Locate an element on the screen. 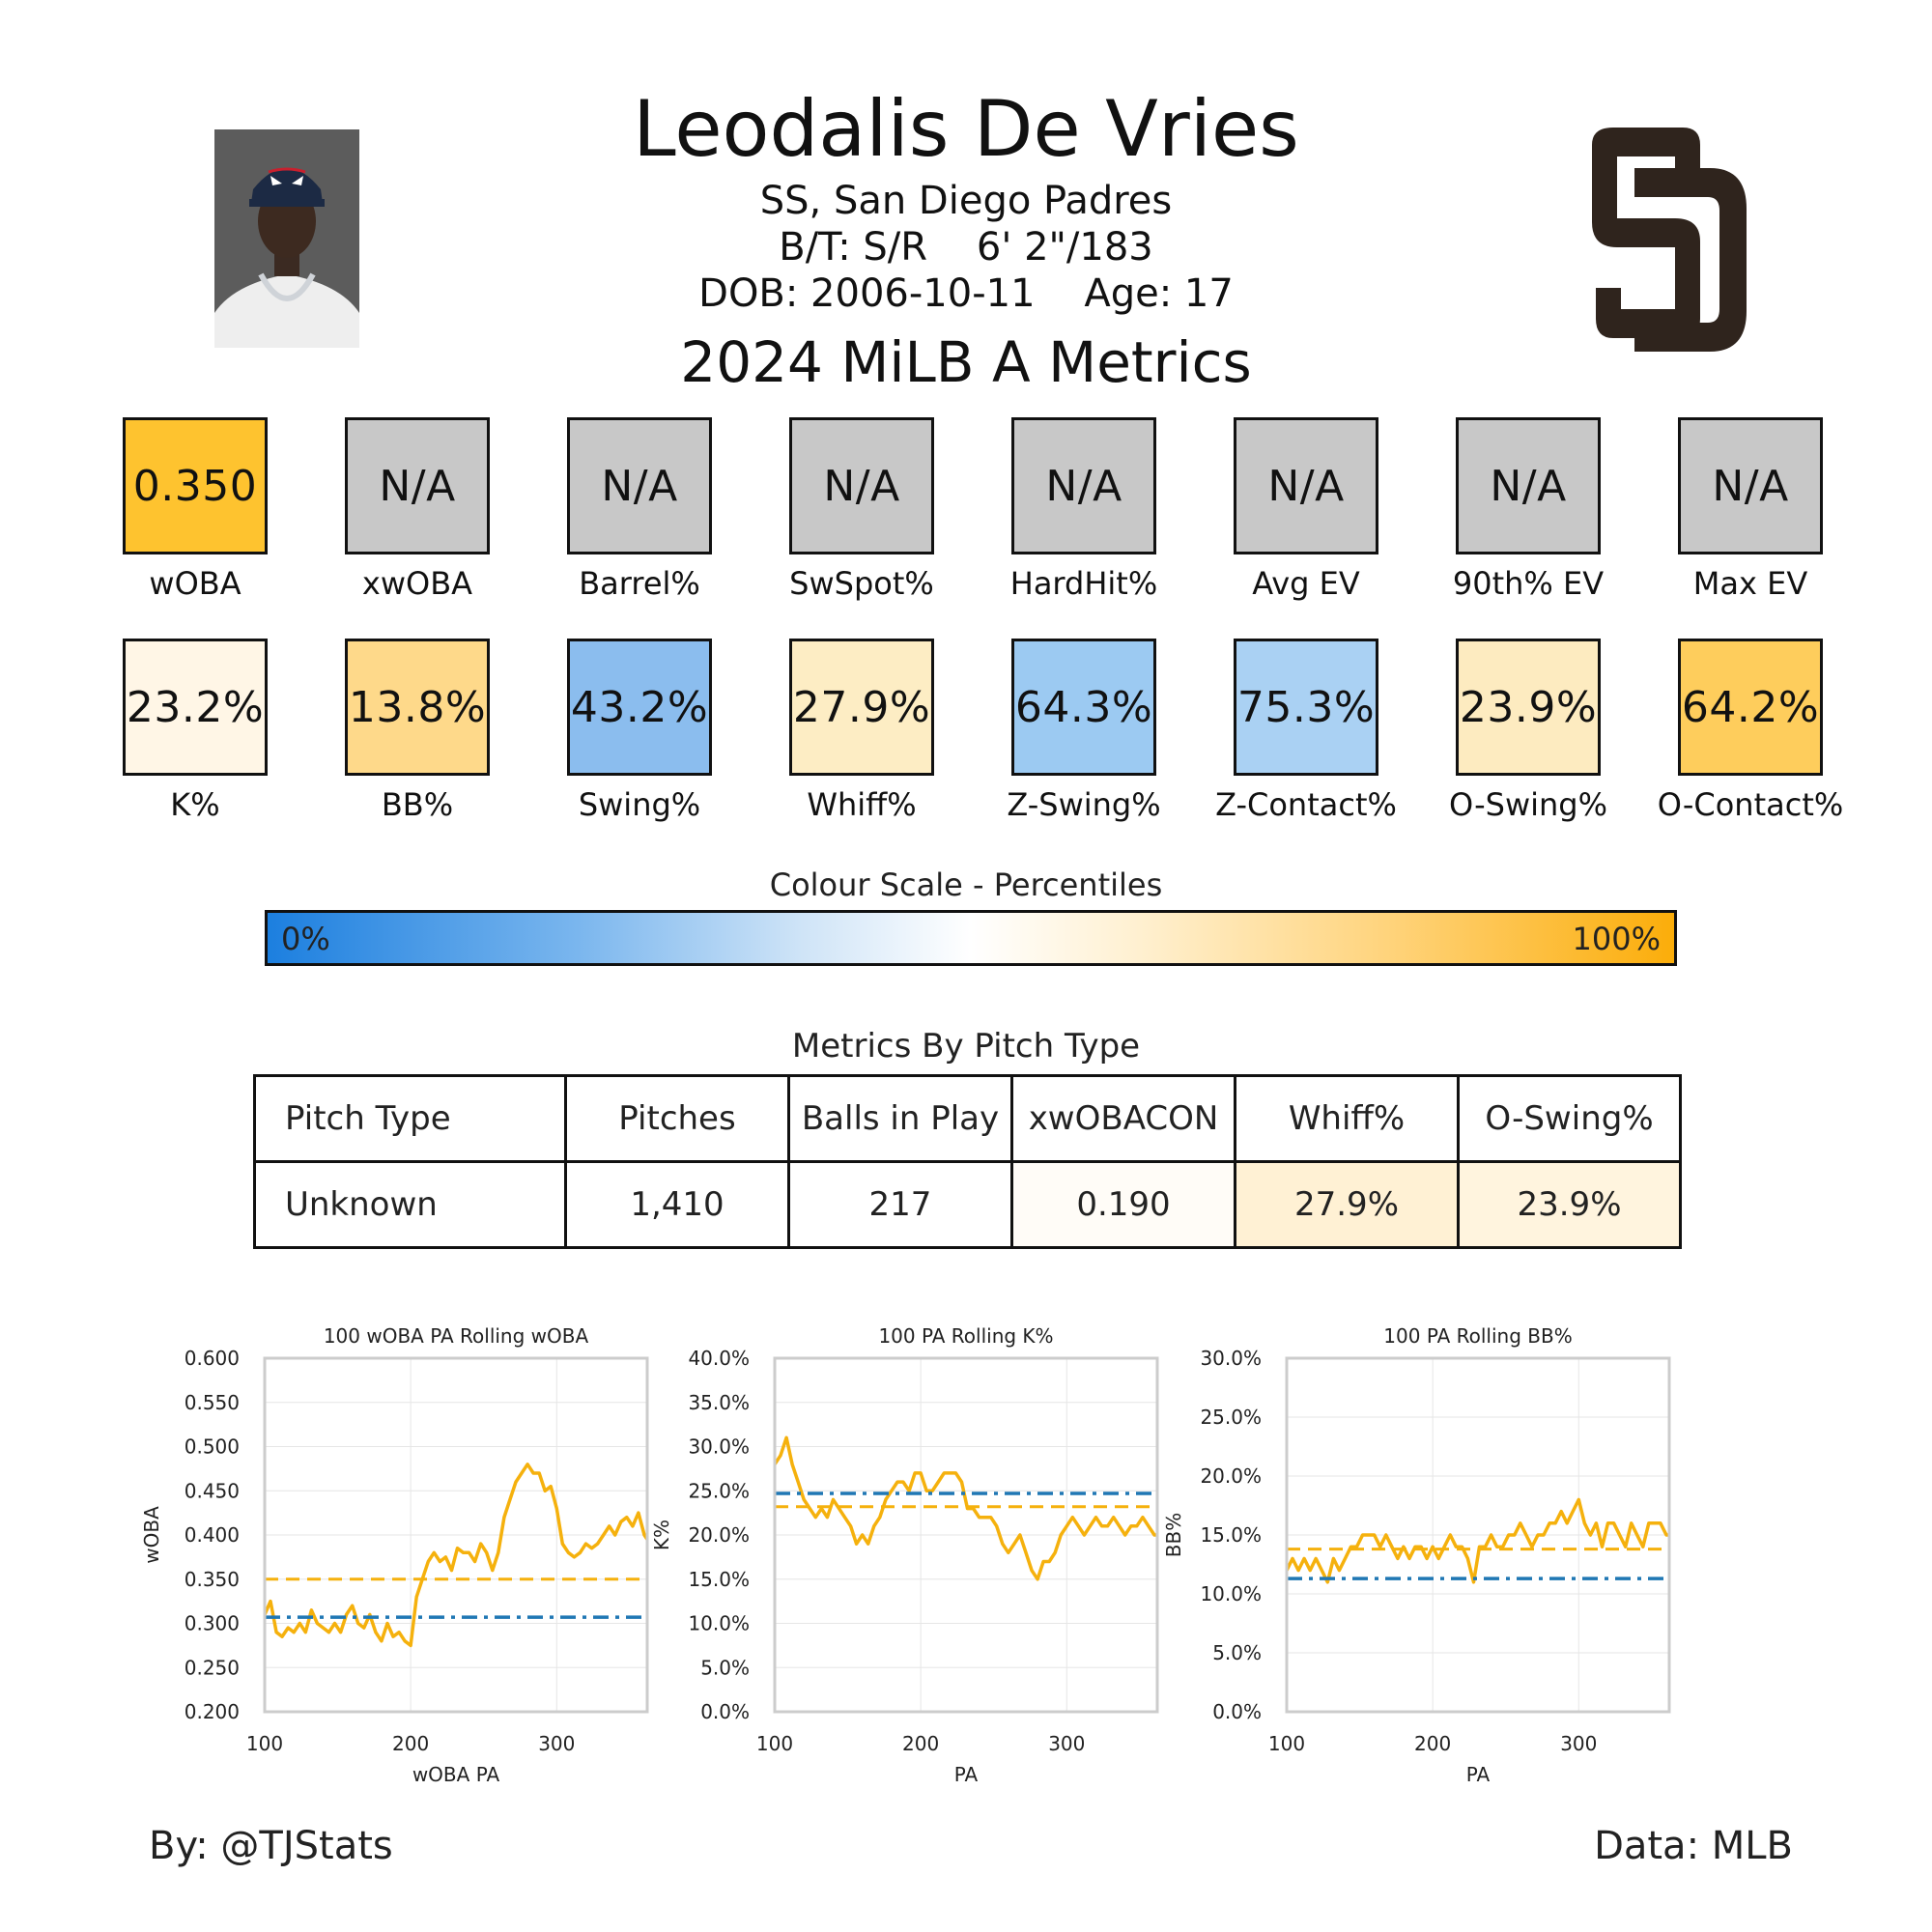 The height and width of the screenshot is (1932, 1932). footer-credit: By: @TJStats is located at coordinates (271, 1846).